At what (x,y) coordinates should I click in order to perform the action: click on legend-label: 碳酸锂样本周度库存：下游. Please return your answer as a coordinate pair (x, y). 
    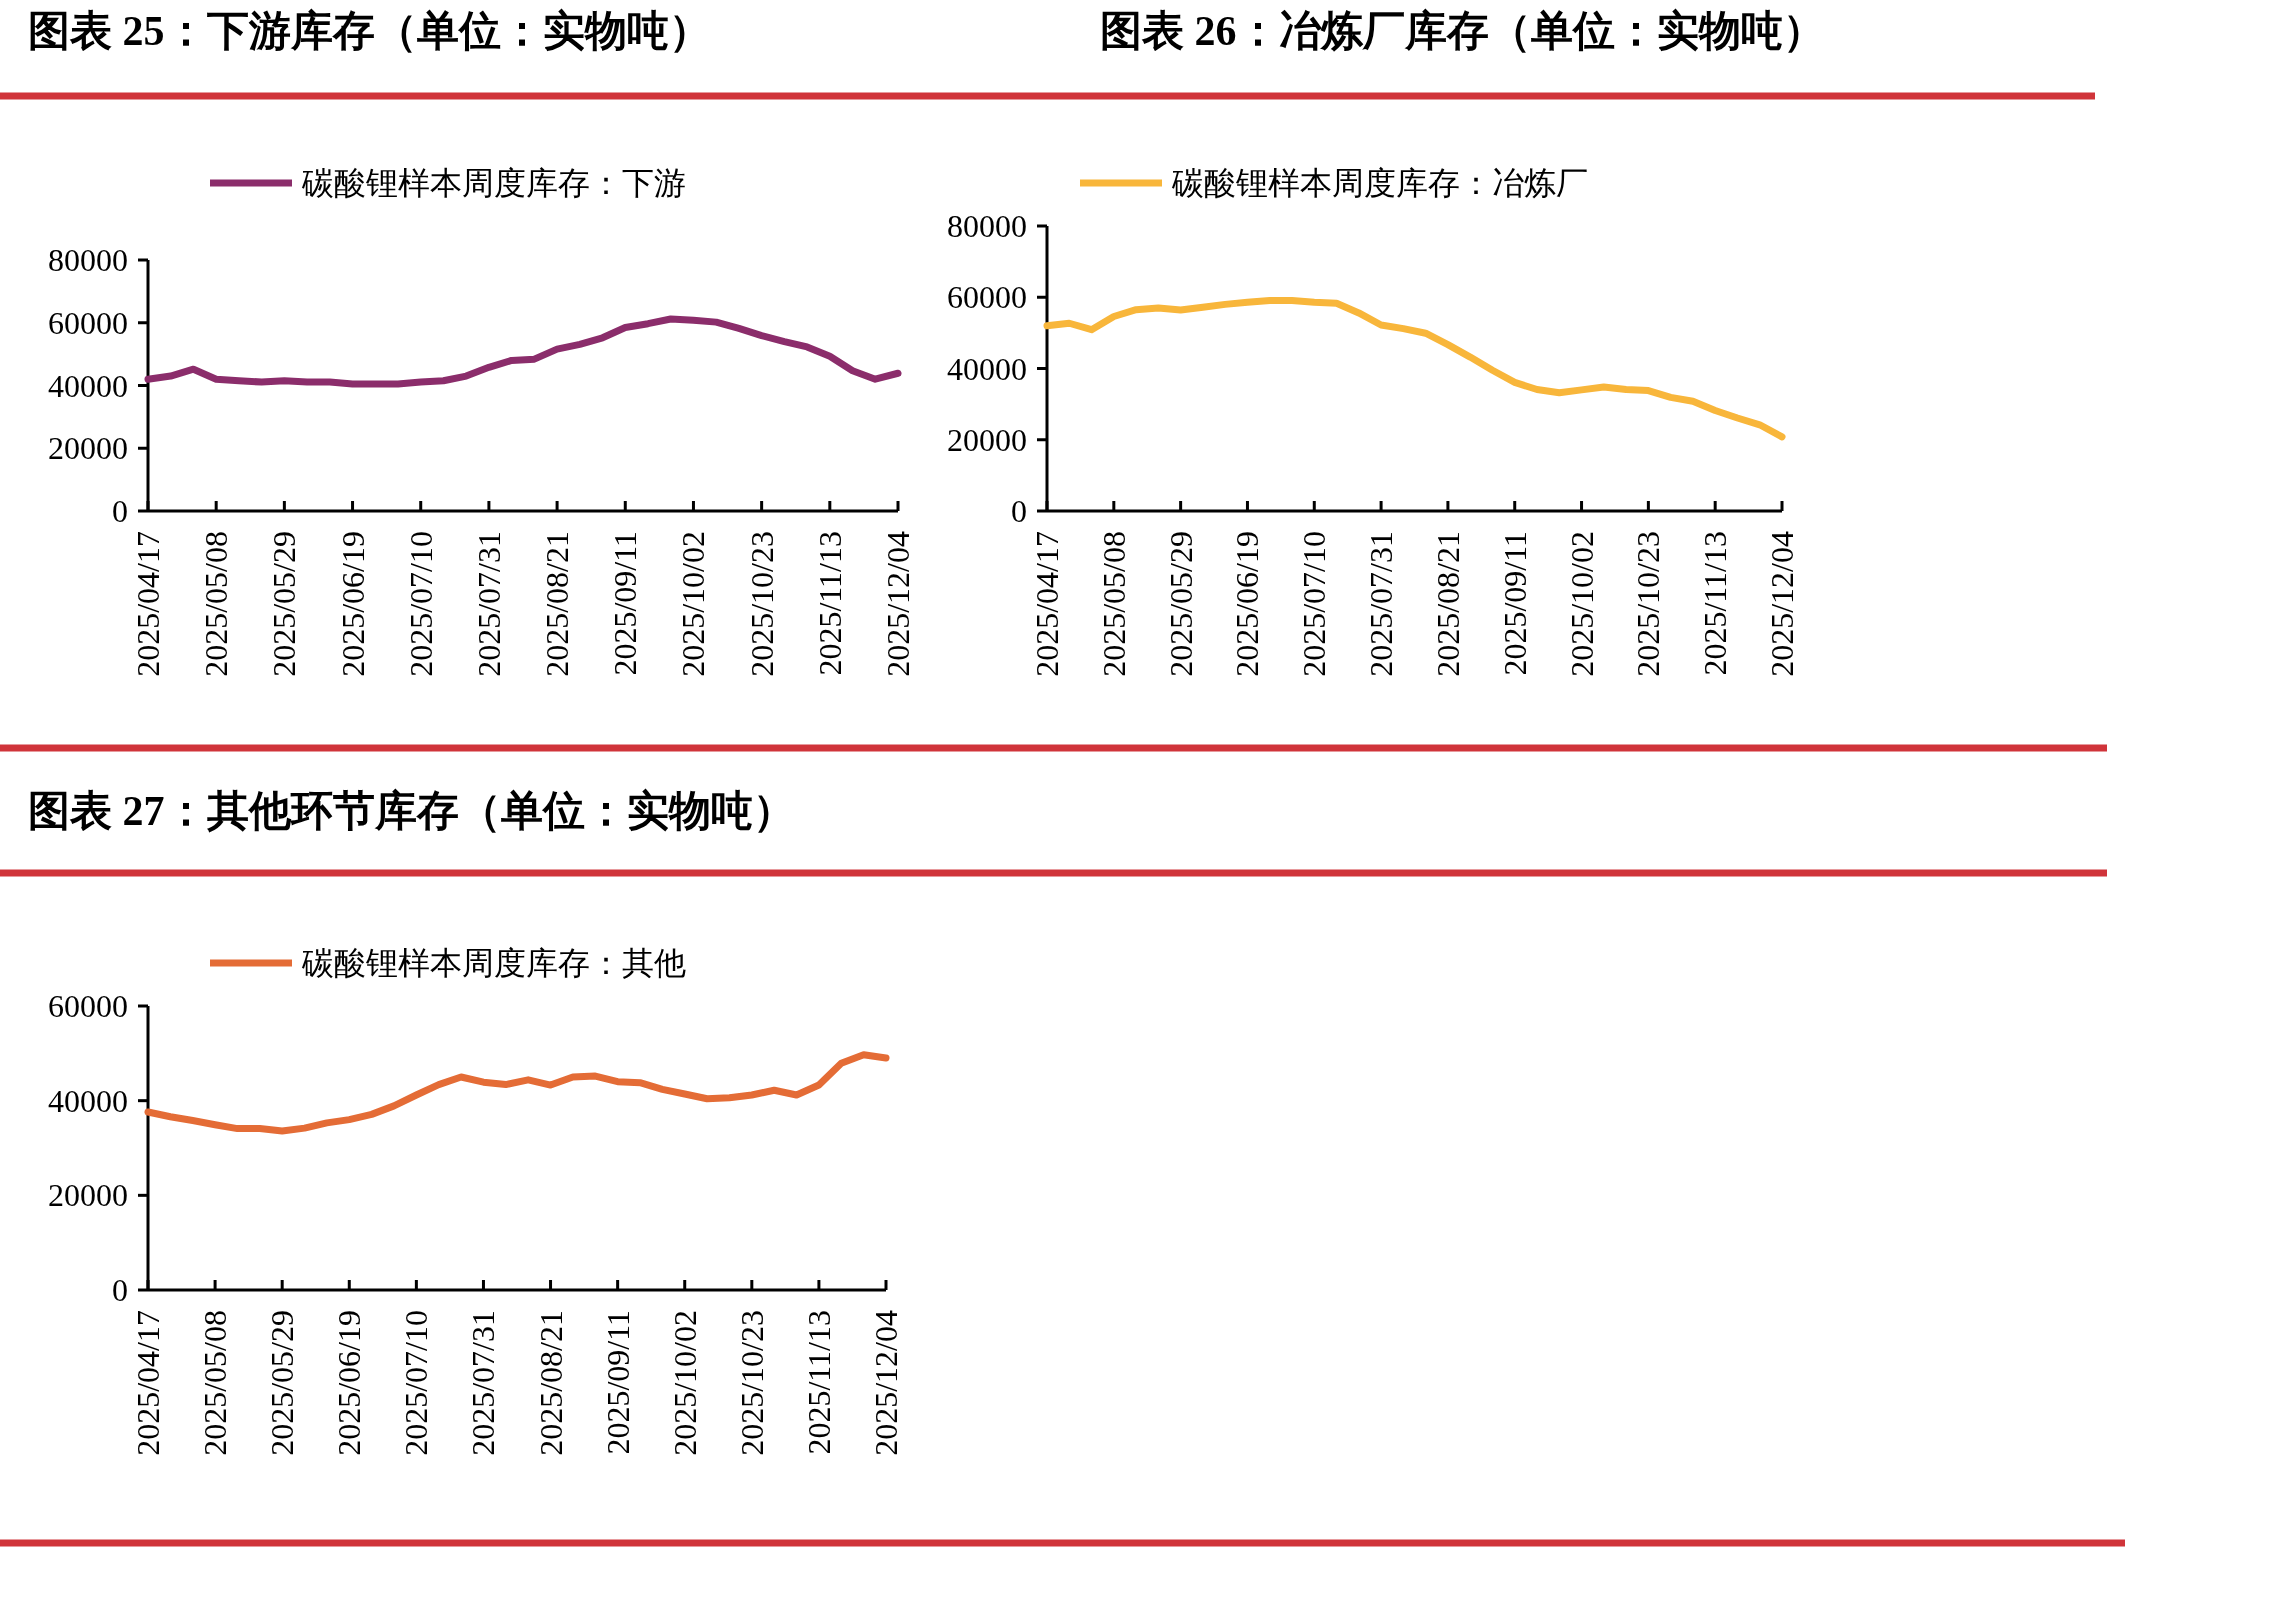
    Looking at the image, I should click on (493, 183).